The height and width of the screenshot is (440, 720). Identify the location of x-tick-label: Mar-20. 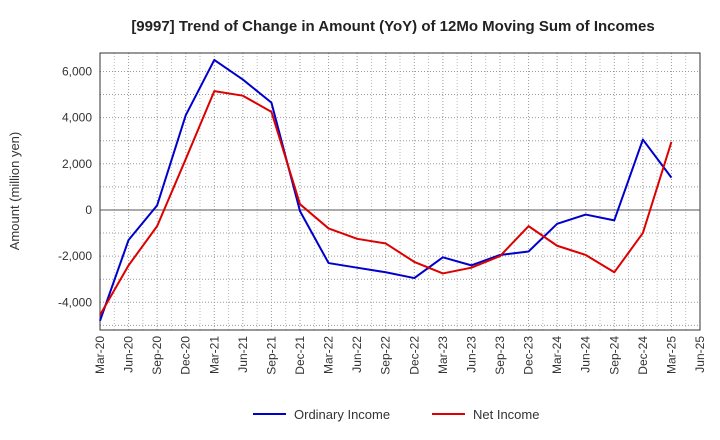
(100, 355).